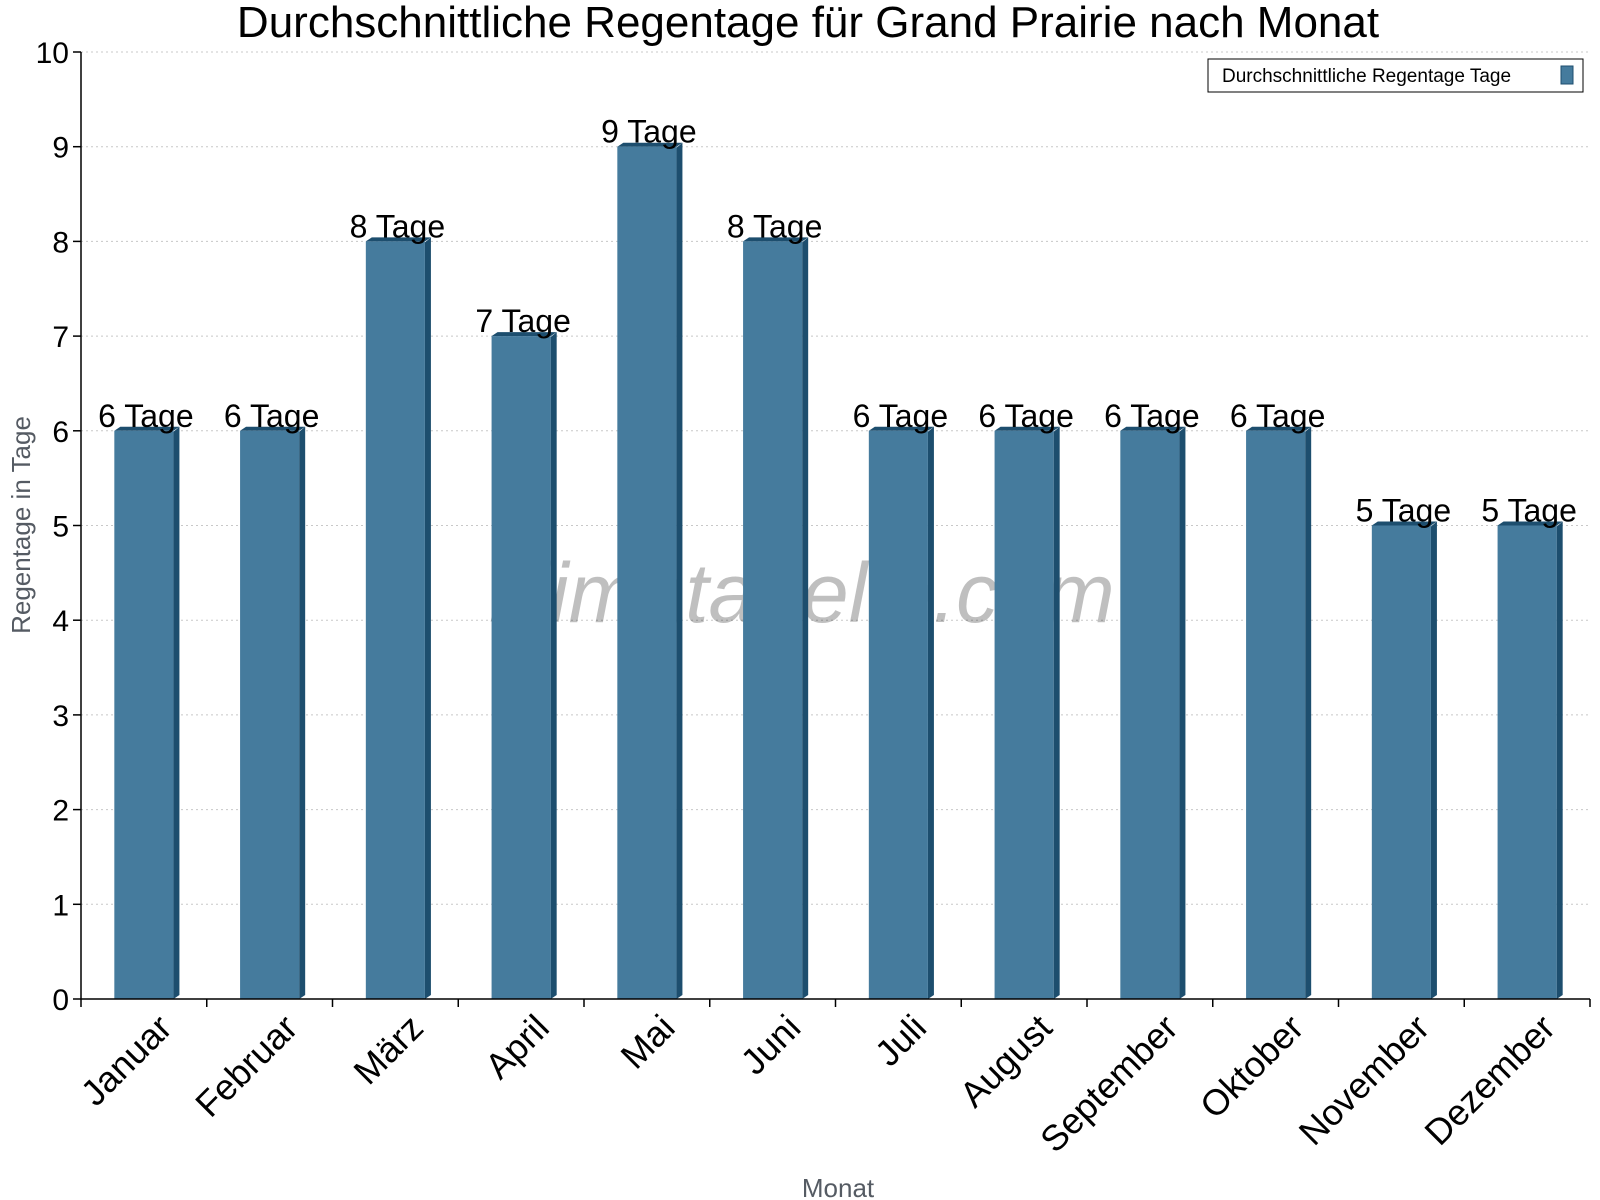 This screenshot has width=1600, height=1200. Describe the element at coordinates (523, 321) in the screenshot. I see `data-label: 7 Tage` at that location.